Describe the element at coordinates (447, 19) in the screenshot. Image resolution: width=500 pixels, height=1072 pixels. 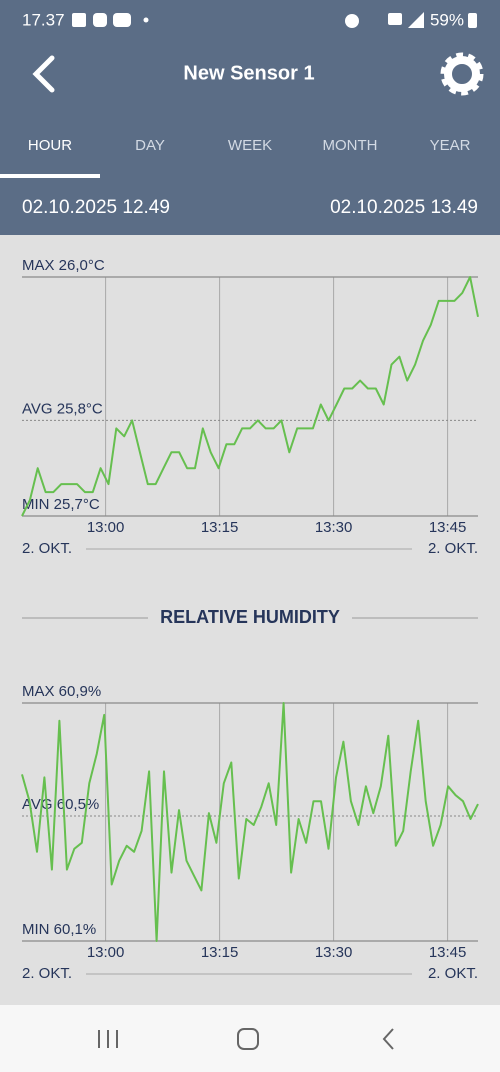
I see `status-battery: 59%` at that location.